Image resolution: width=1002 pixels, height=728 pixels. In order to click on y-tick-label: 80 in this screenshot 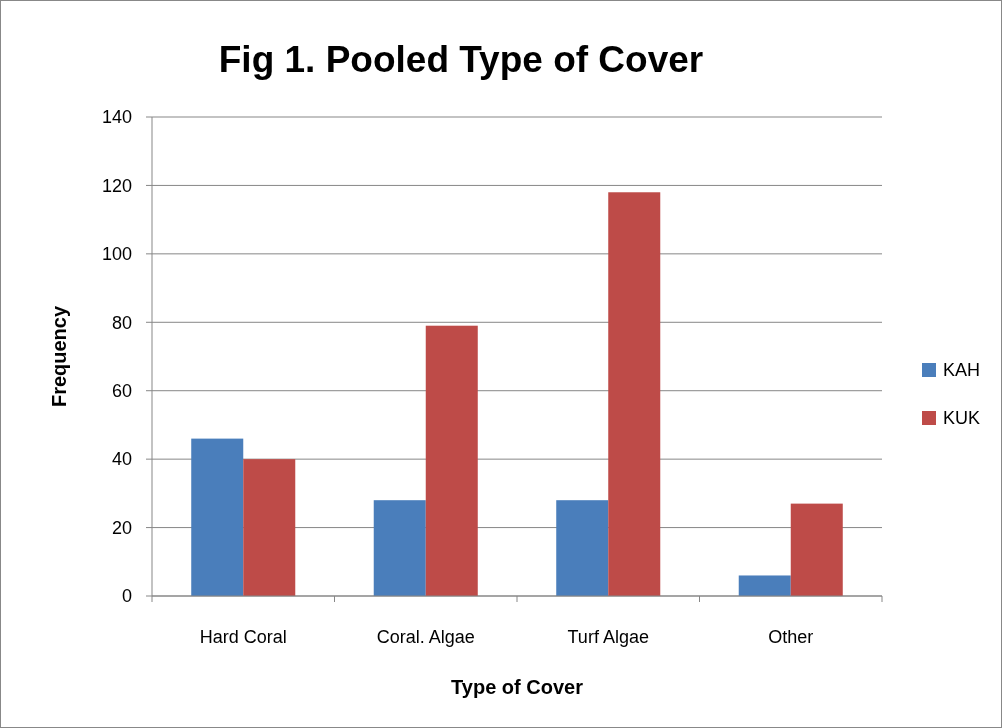, I will do `click(121, 322)`.